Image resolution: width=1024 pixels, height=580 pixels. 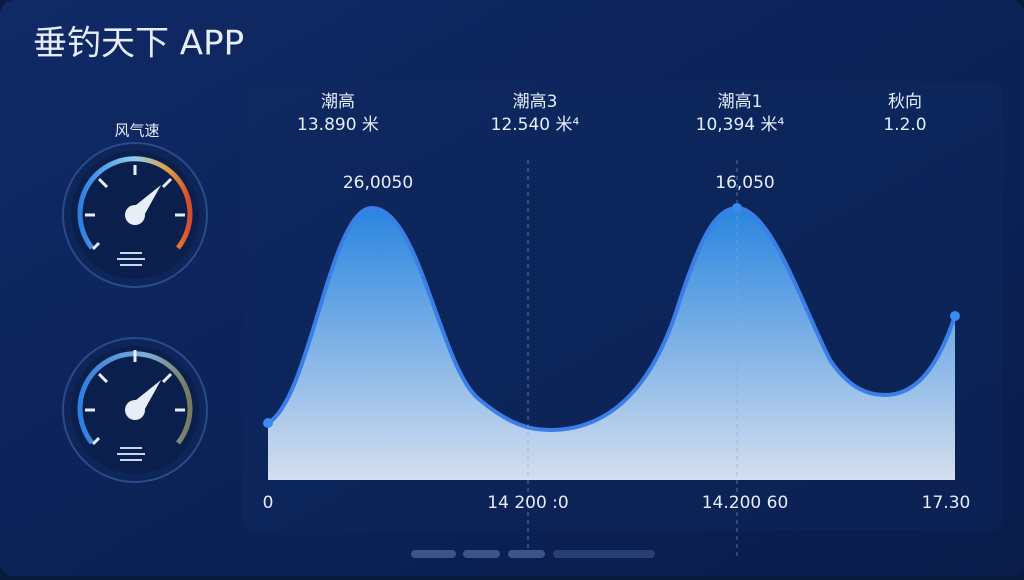 I want to click on app-title: 垂钓天下 APP, so click(x=138, y=44).